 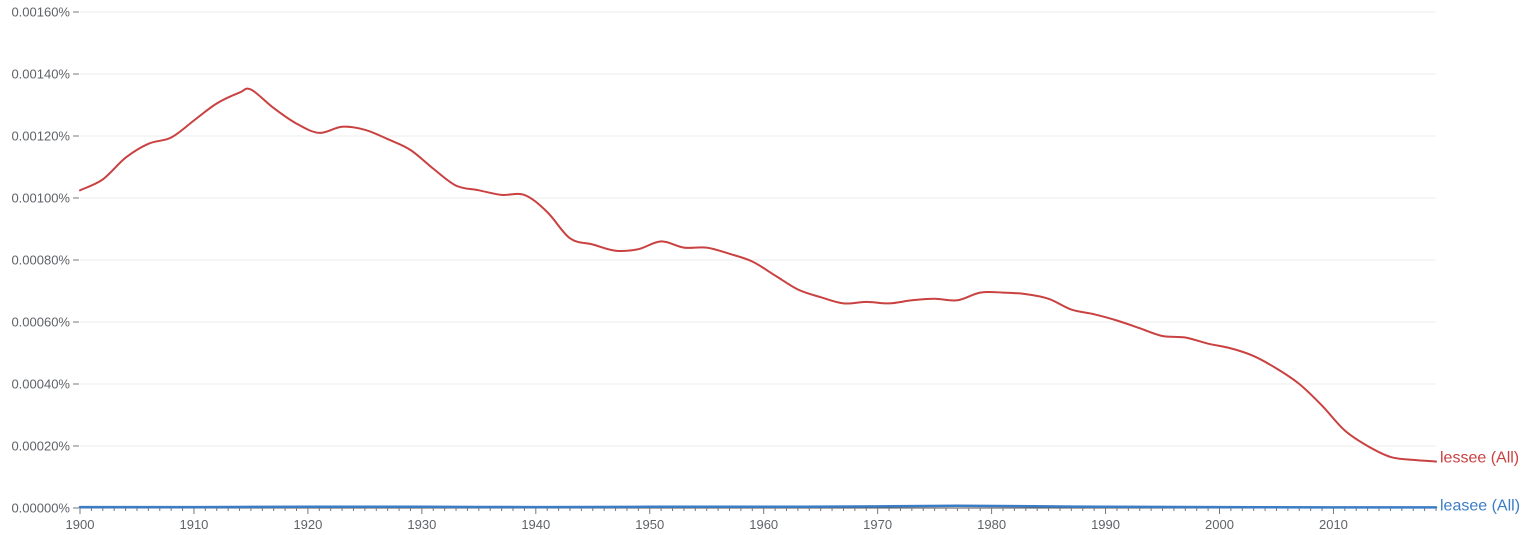 I want to click on y-tick-label: 0.00080%, so click(x=40, y=260).